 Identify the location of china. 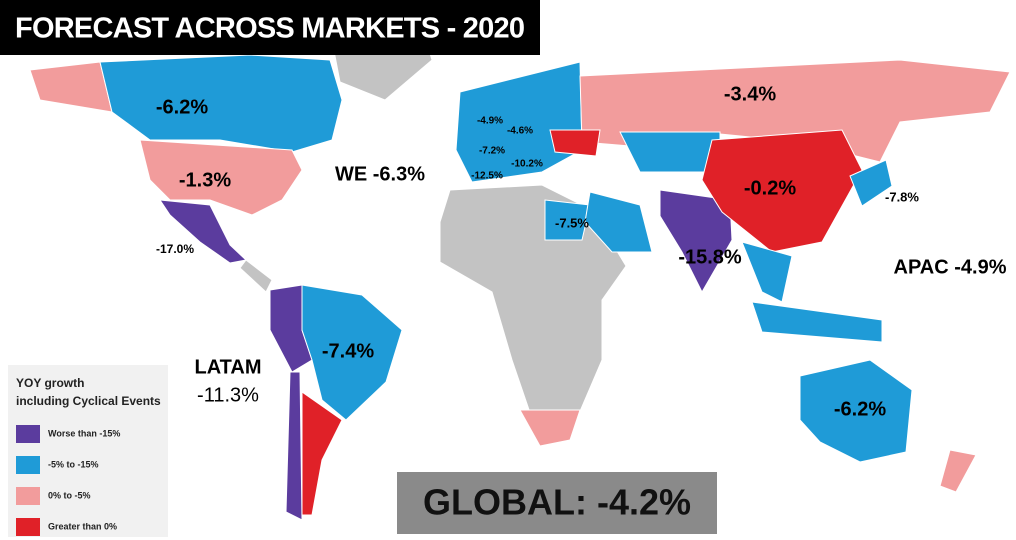
(782, 191).